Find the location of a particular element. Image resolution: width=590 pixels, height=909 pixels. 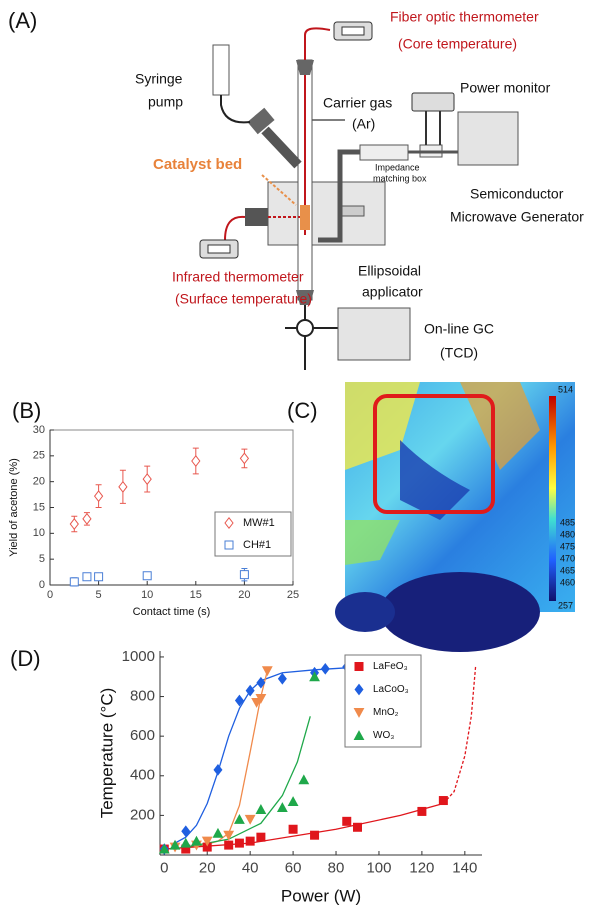

colorbar-label: 485 is located at coordinates (567, 522).